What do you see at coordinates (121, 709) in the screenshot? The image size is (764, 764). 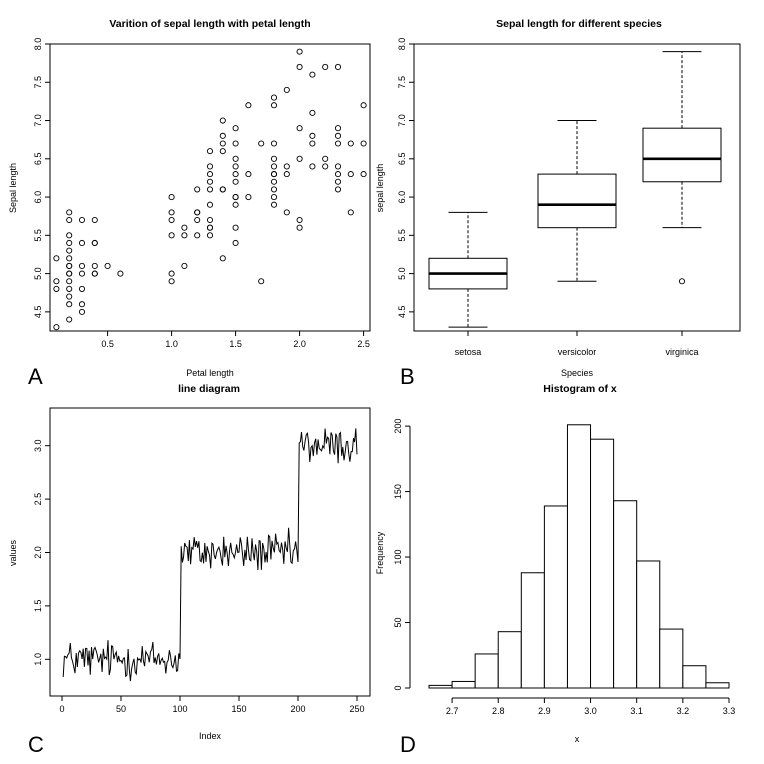 I see `panel-c-x-tick-label: 50` at bounding box center [121, 709].